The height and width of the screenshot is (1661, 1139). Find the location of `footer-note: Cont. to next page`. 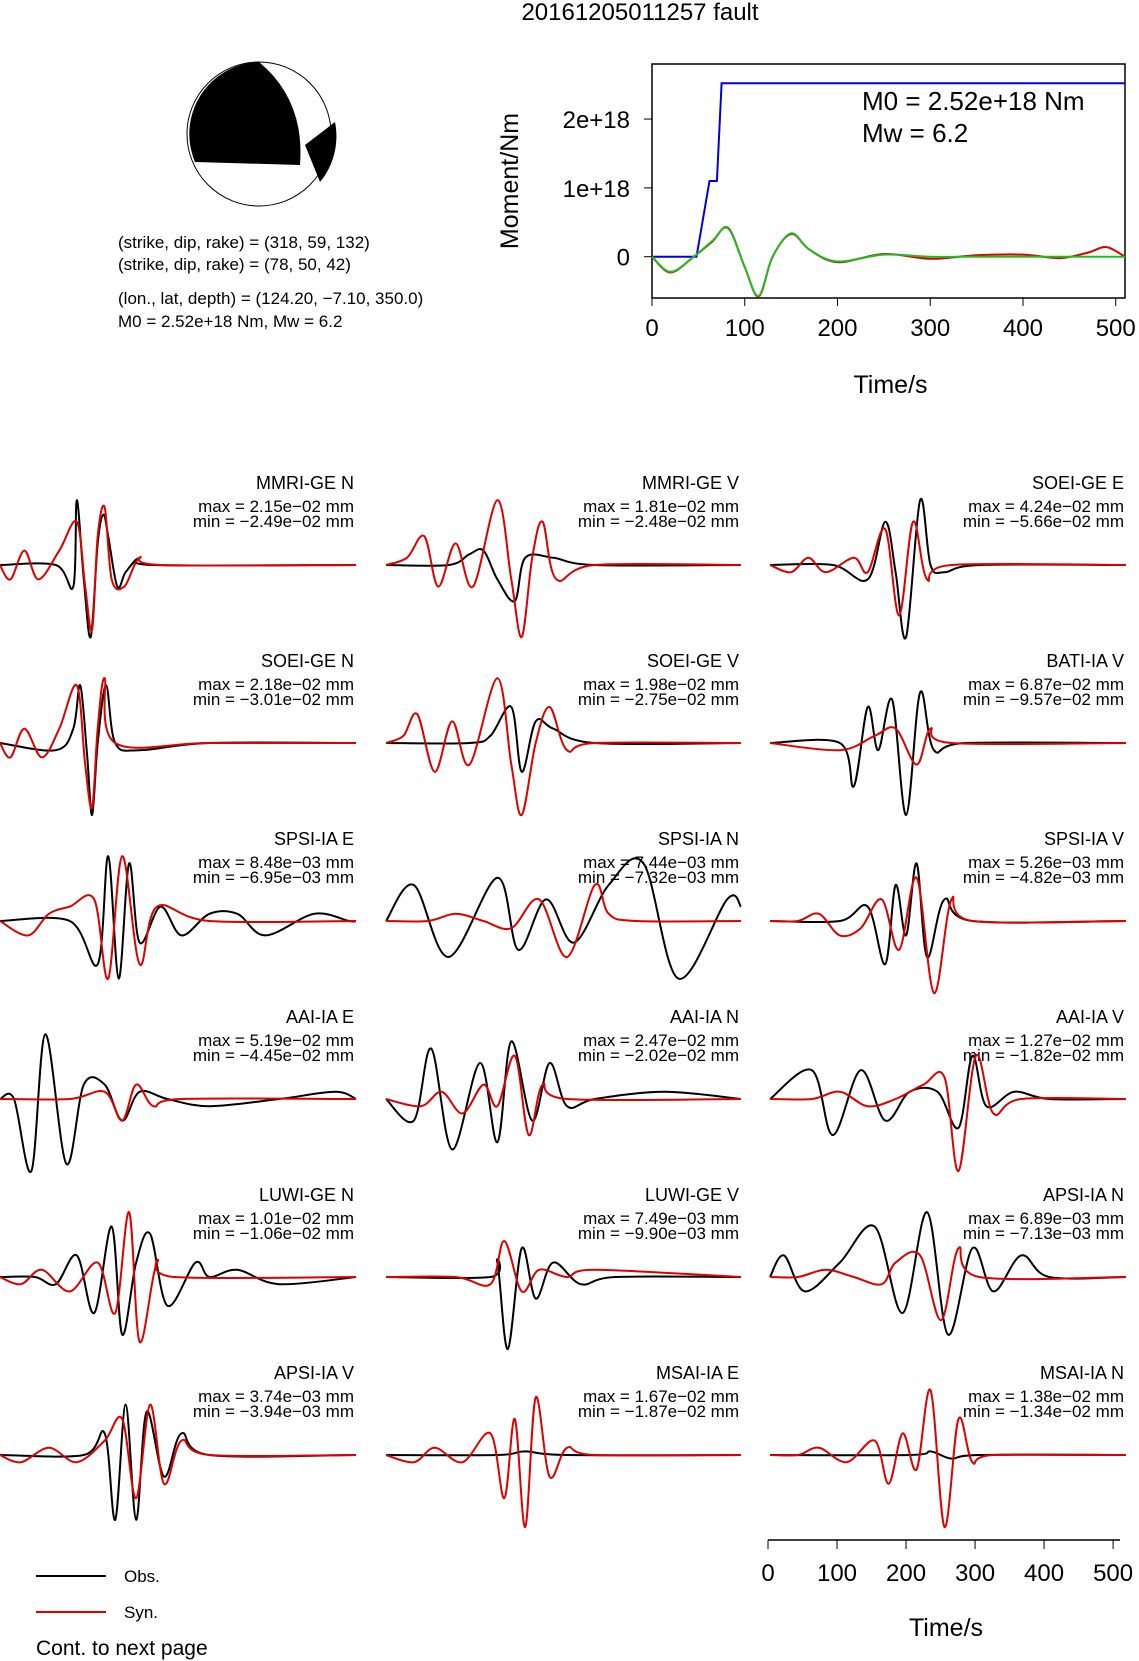

footer-note: Cont. to next page is located at coordinates (122, 1648).